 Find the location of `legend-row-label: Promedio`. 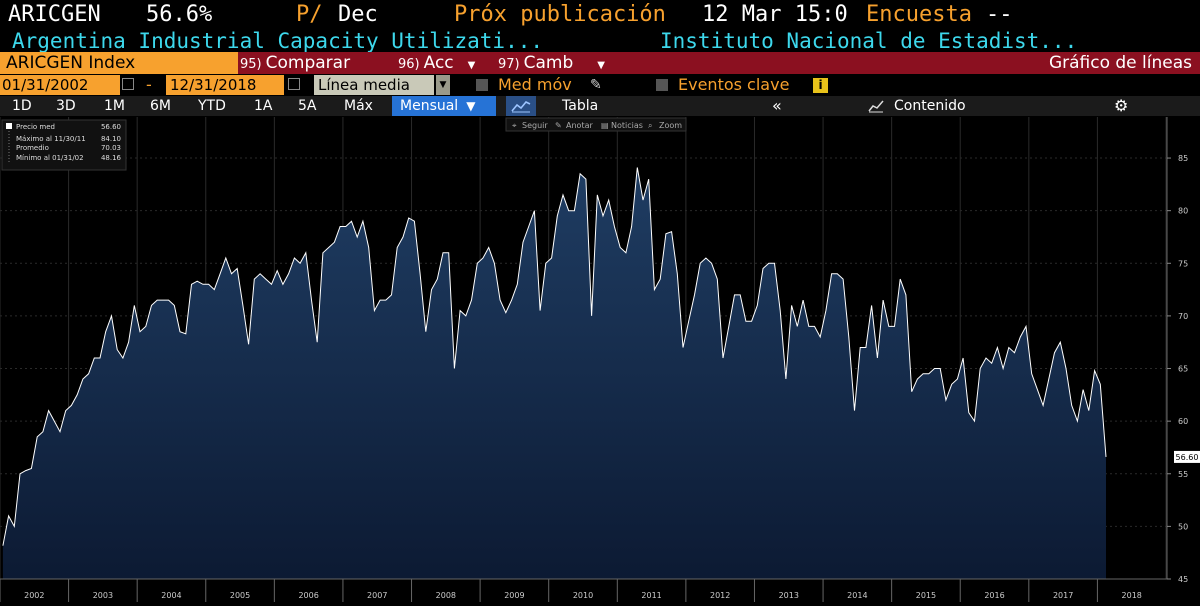

legend-row-label: Promedio is located at coordinates (32, 148).